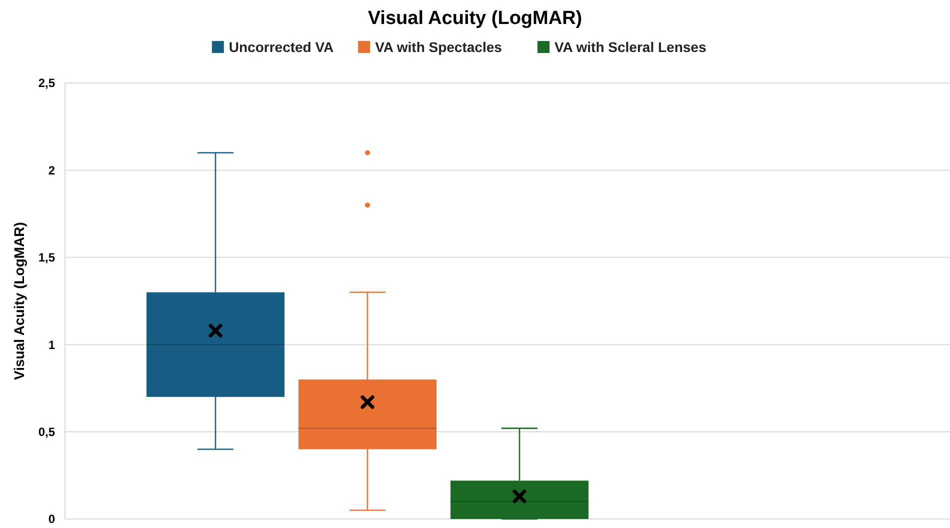  Describe the element at coordinates (438, 47) in the screenshot. I see `legend-label: VA with Spectacles` at that location.